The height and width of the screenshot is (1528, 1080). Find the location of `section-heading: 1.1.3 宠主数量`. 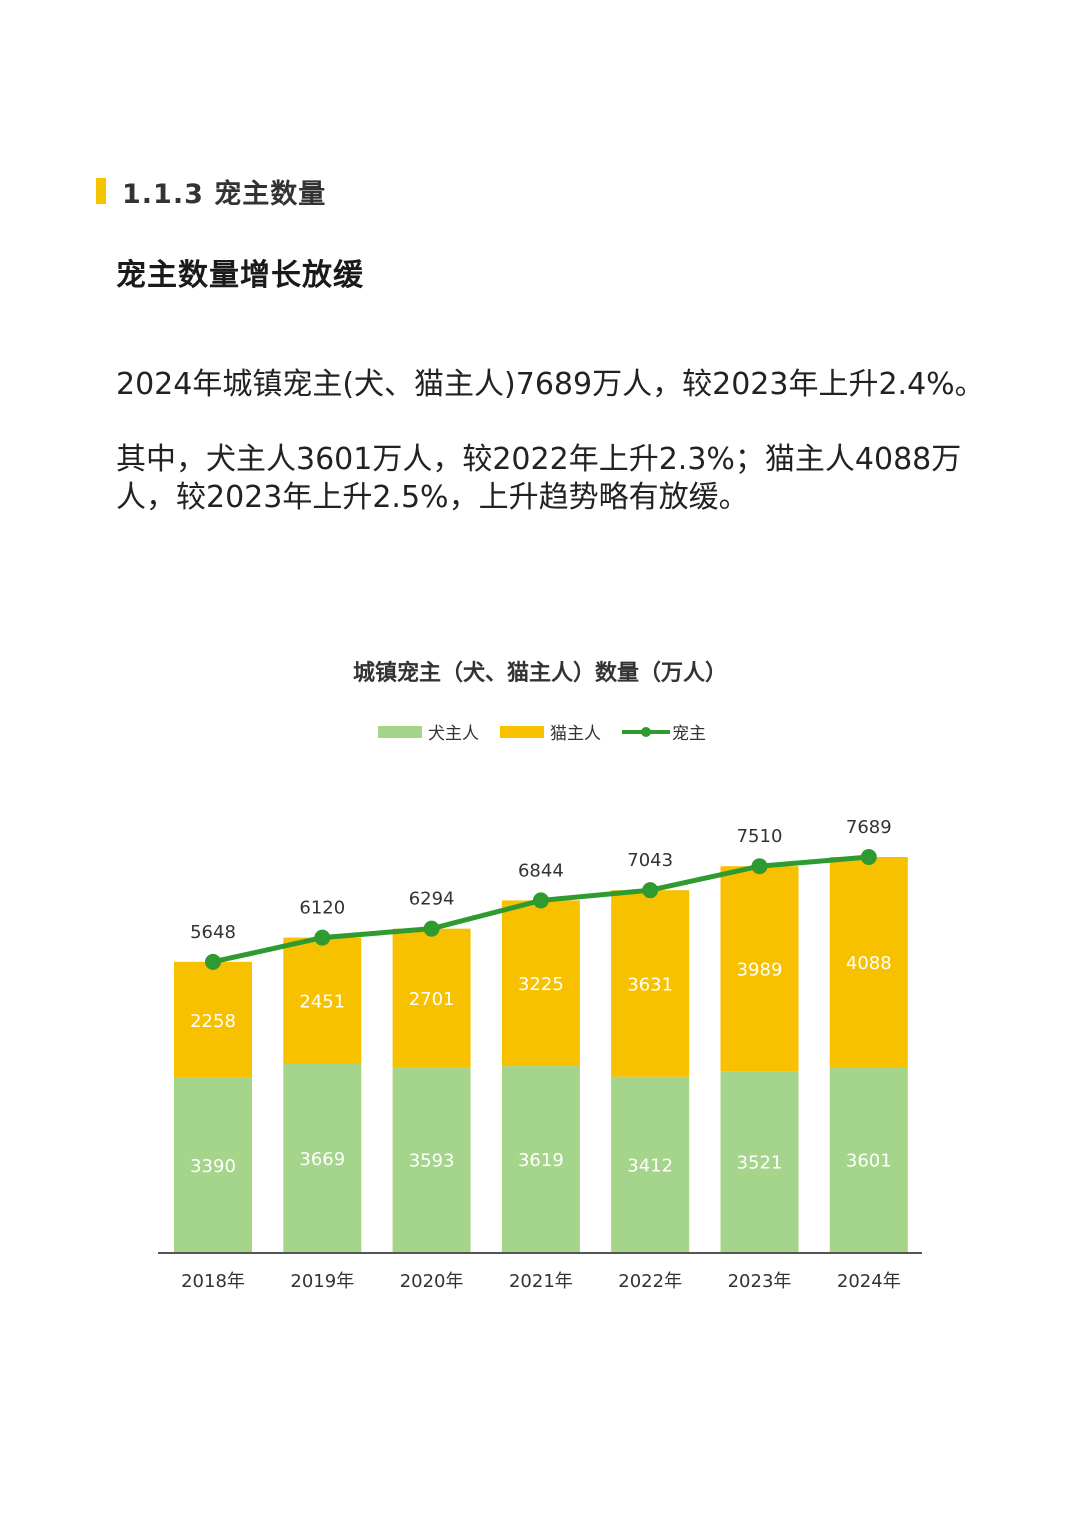

section-heading: 1.1.3 宠主数量 is located at coordinates (211, 191).